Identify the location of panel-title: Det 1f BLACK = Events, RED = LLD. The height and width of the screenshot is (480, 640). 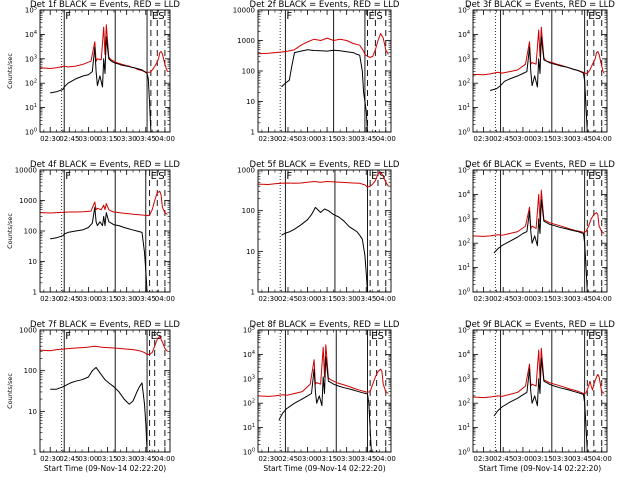
(105, 5).